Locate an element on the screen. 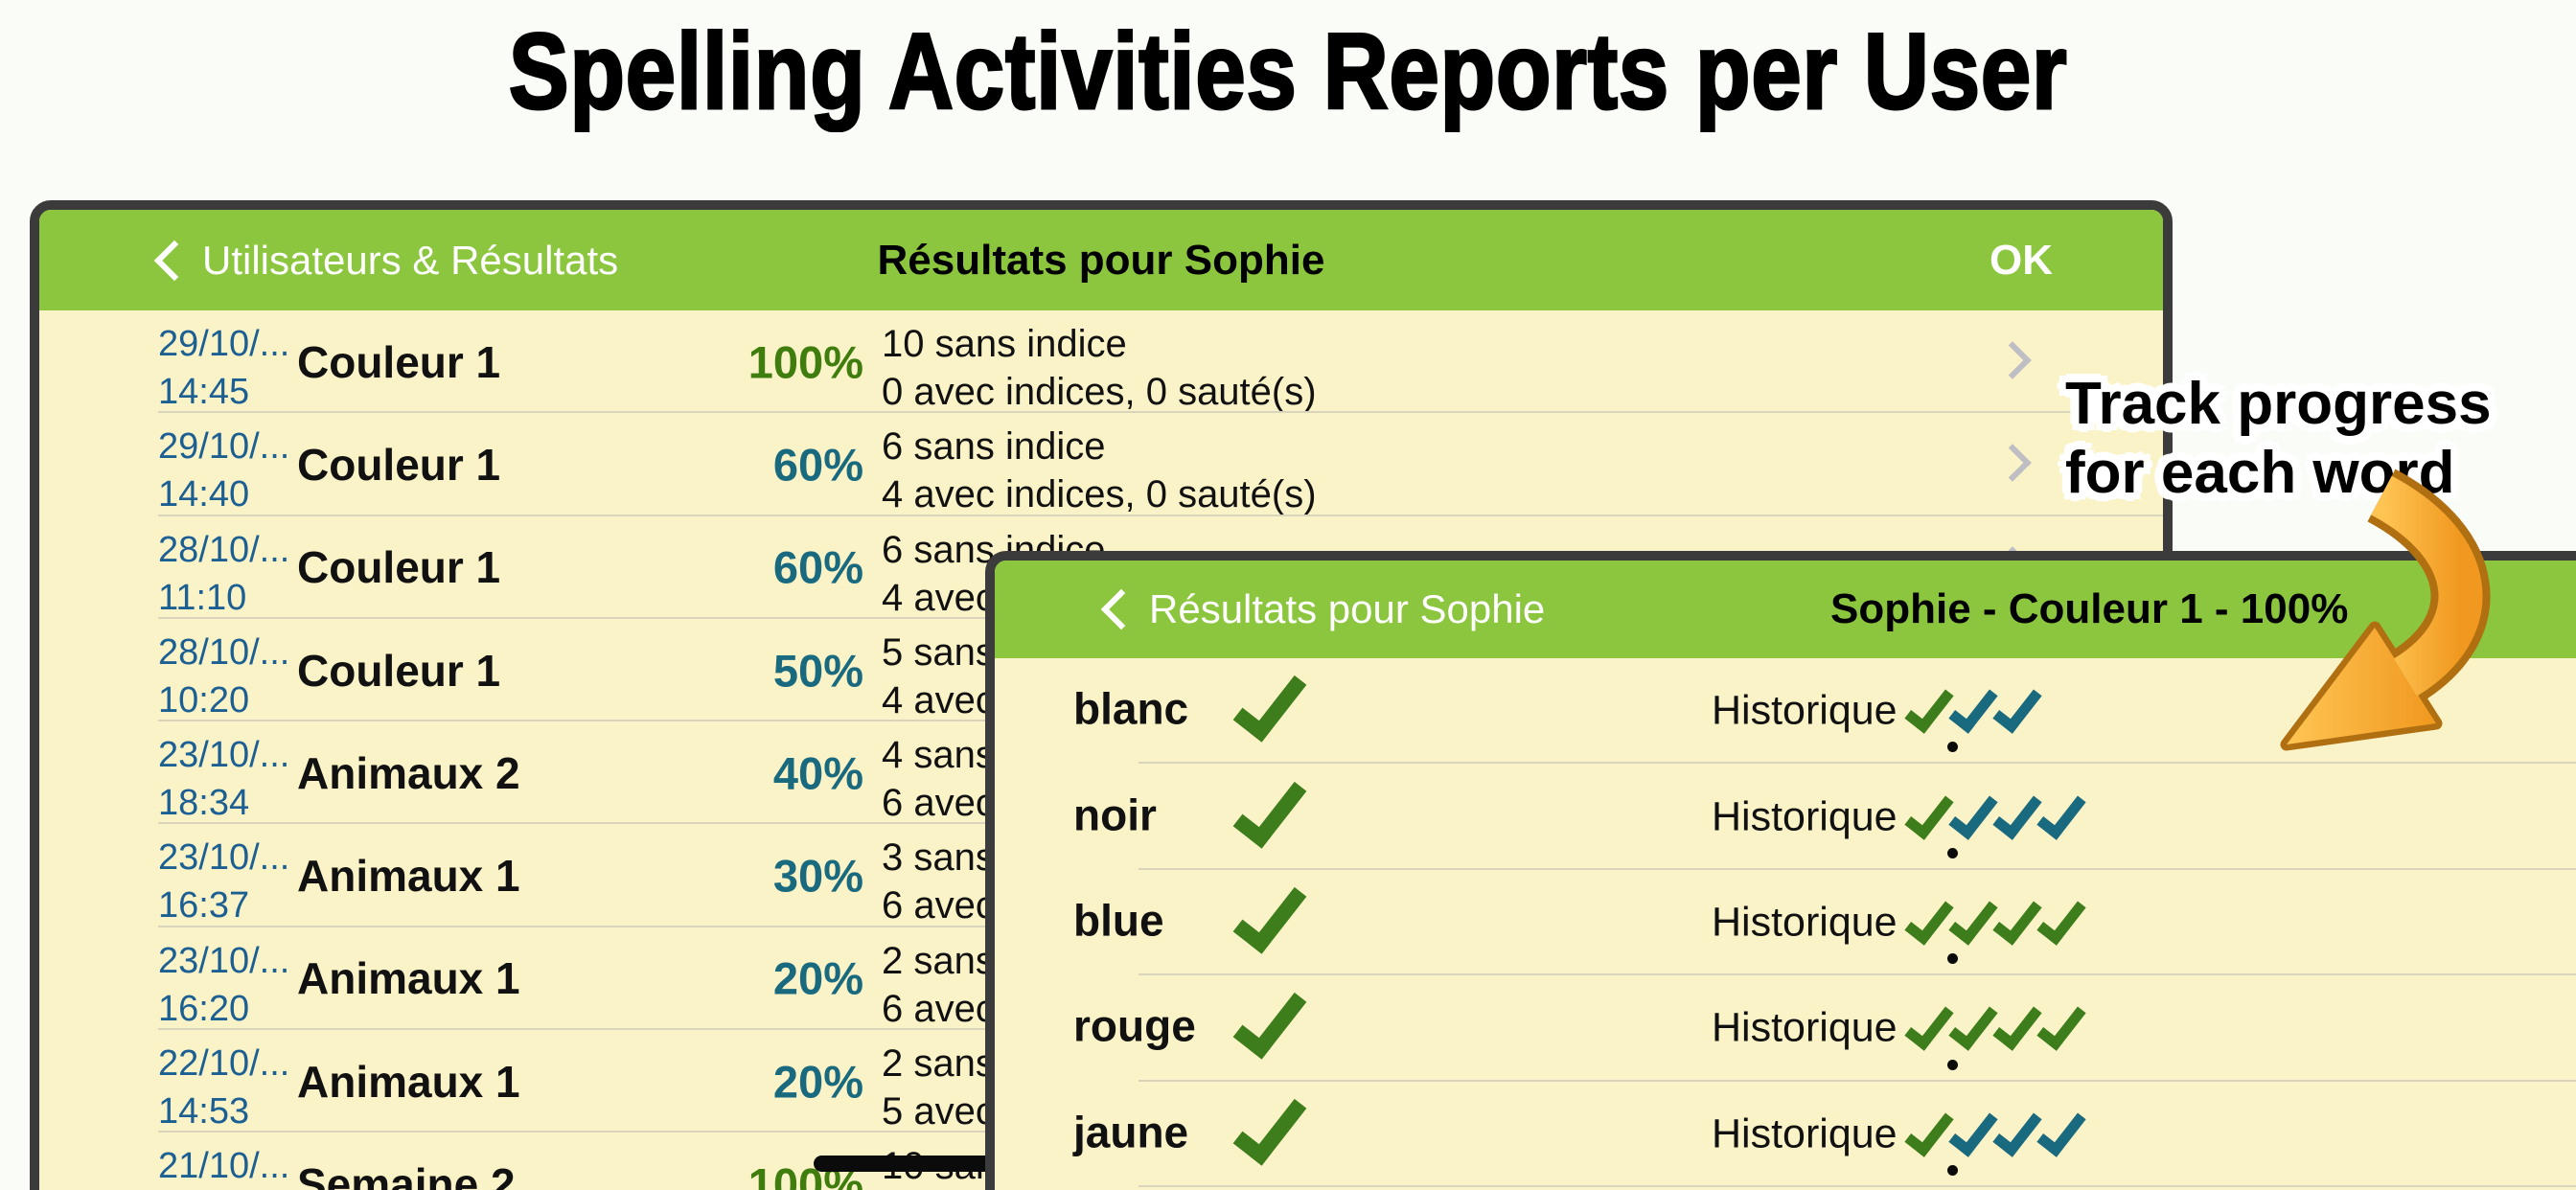 The width and height of the screenshot is (2576, 1190). page-title-text: Spelling Activities Reports per User is located at coordinates (1287, 72).